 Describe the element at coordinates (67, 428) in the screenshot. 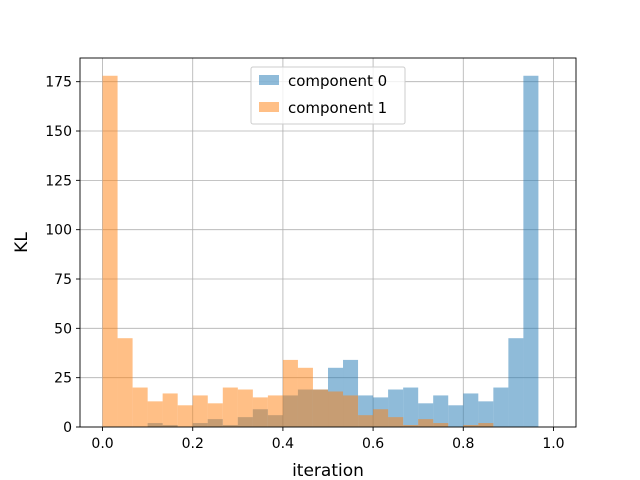

I see `y-tick-label: 0` at that location.